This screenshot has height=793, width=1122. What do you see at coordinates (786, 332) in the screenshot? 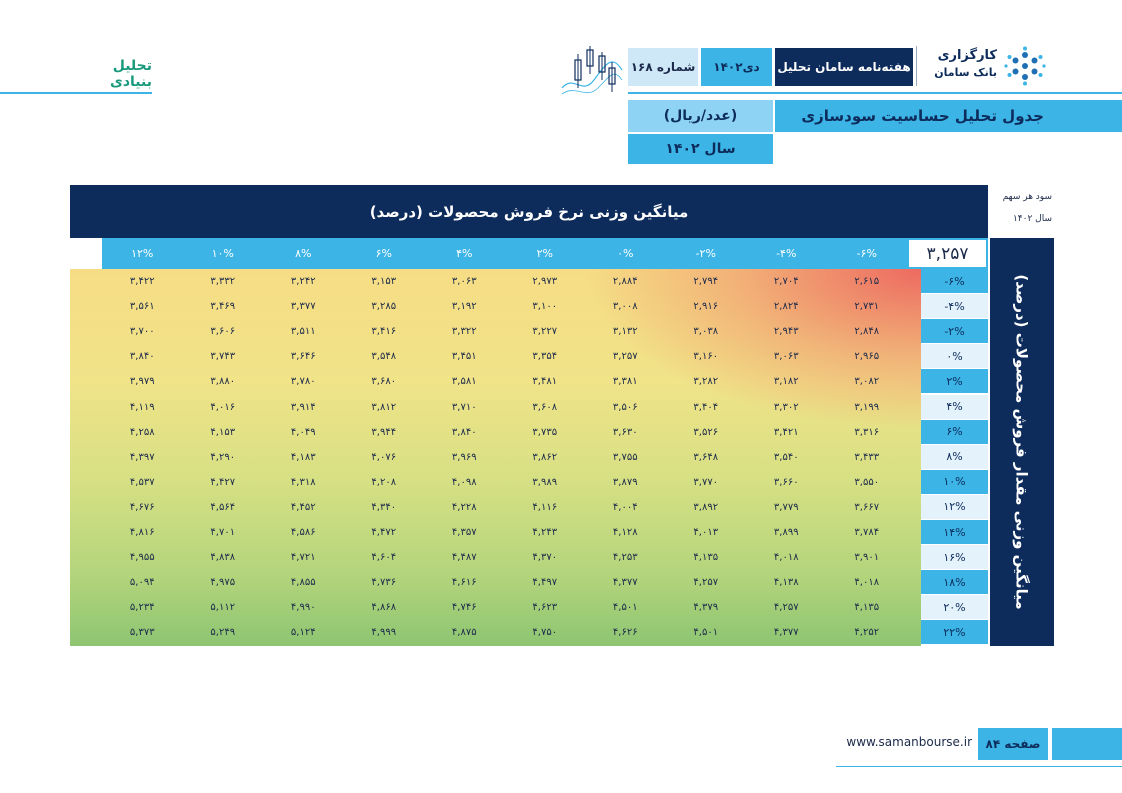
I see `table-cell: ۲,۹۴۳` at bounding box center [786, 332].